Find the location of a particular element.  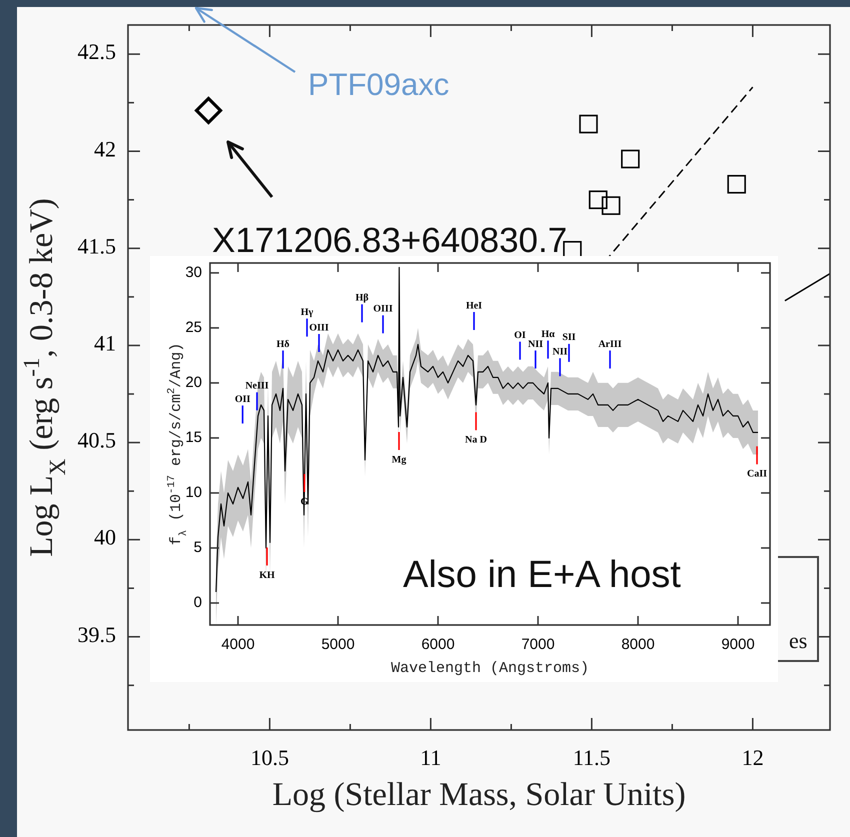

annotation: Na D is located at coordinates (476, 440).